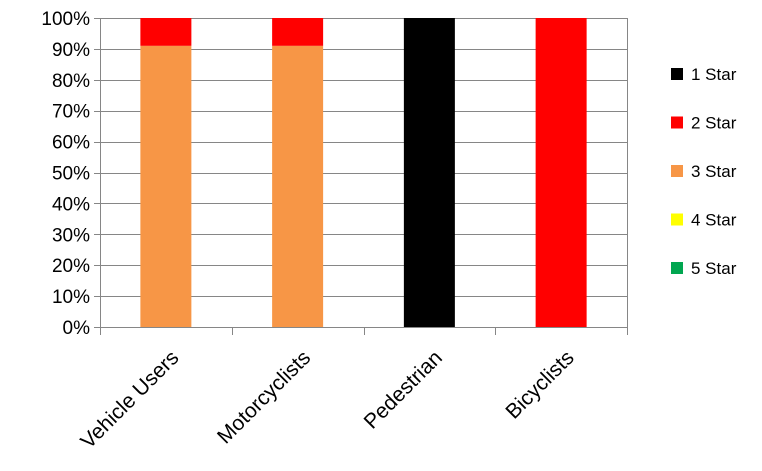 The height and width of the screenshot is (471, 762). I want to click on category-label-vehicle-users: Vehicle Users, so click(129, 399).